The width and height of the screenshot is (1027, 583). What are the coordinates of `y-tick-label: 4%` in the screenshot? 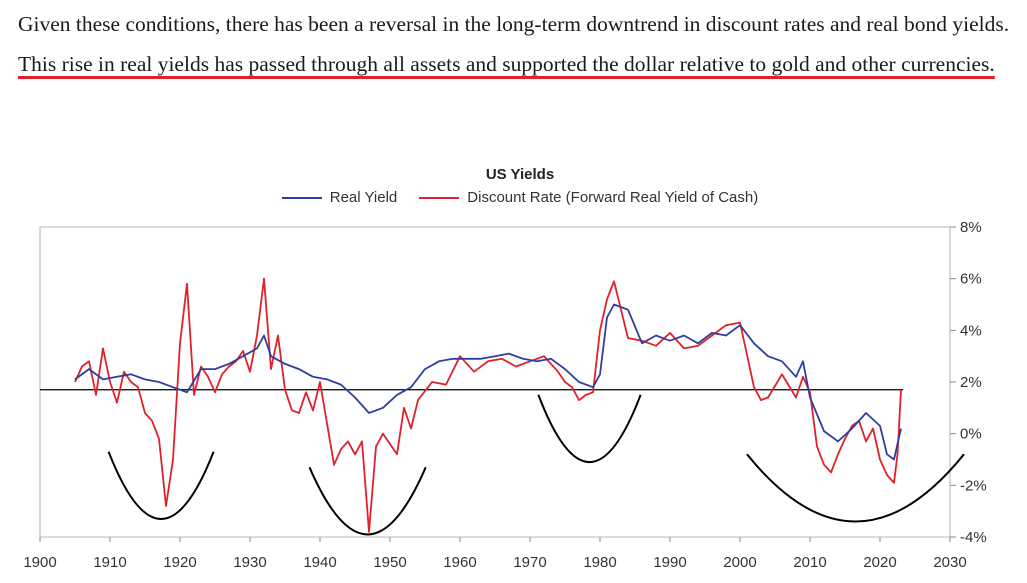 It's located at (971, 330).